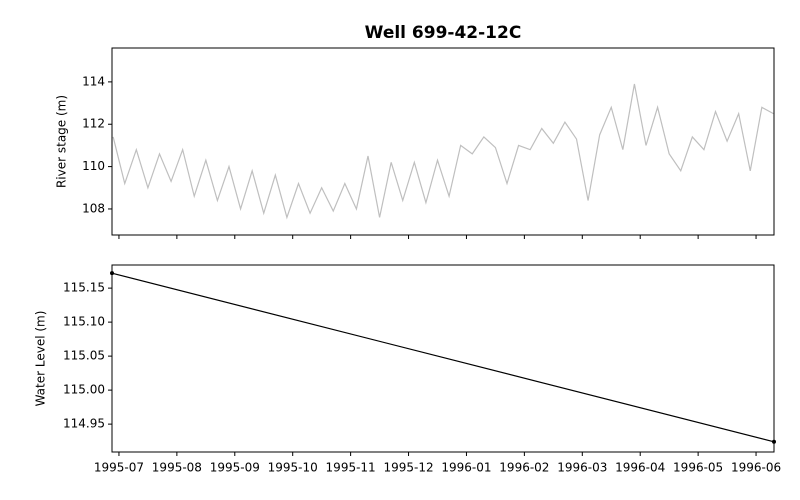 The image size is (800, 500). I want to click on x-tick-label: 1995-07, so click(119, 468).